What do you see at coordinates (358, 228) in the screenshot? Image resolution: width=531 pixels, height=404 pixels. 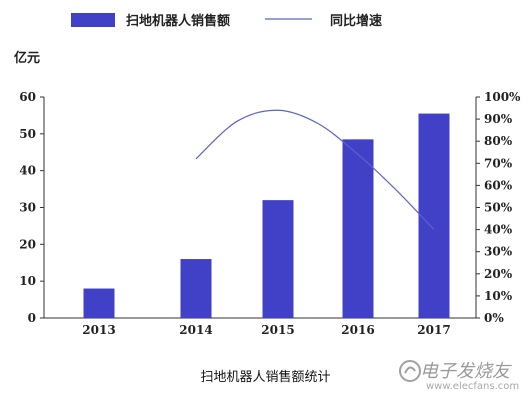 I see `bar-2016` at bounding box center [358, 228].